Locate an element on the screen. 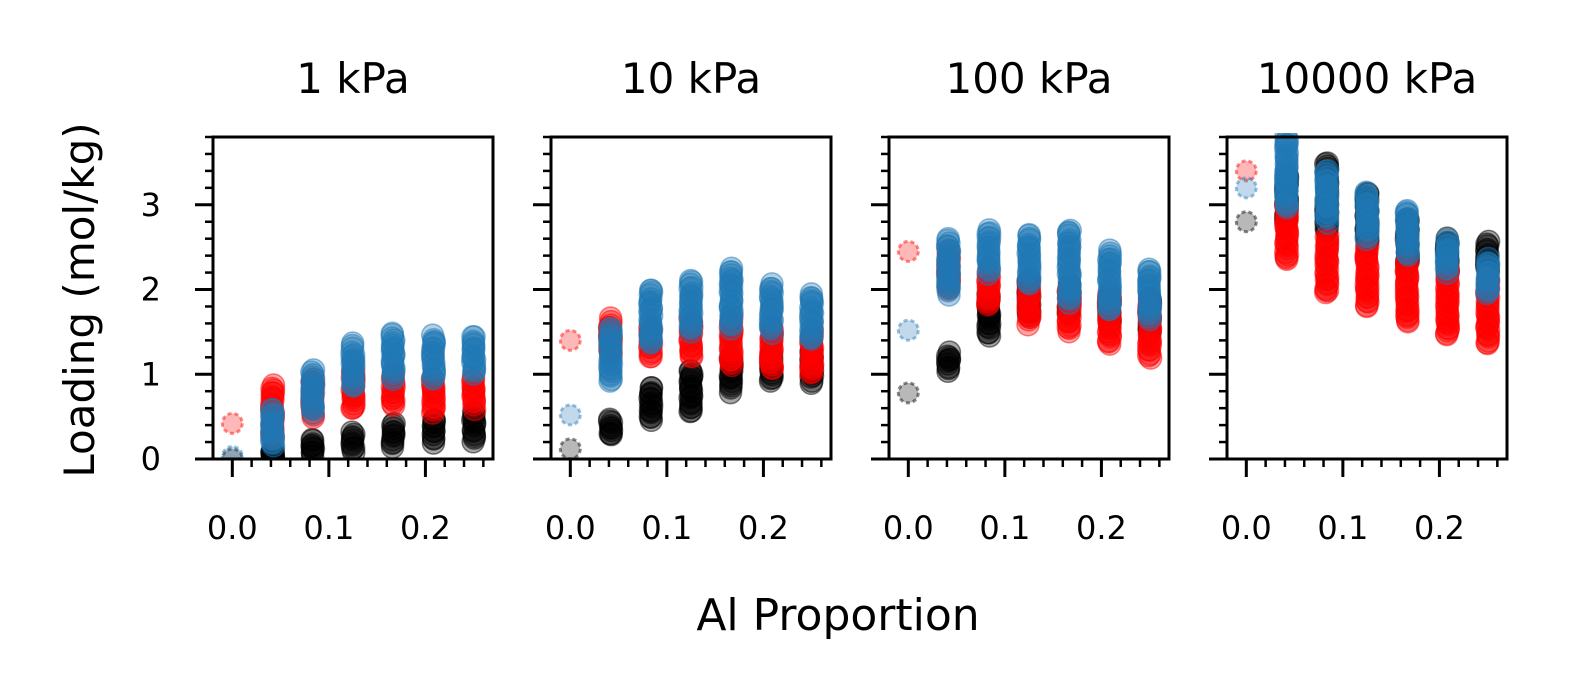 The image size is (1575, 697). panel-3: 100 kPa 0.0 0.1 0.2 is located at coordinates (1021, 300).